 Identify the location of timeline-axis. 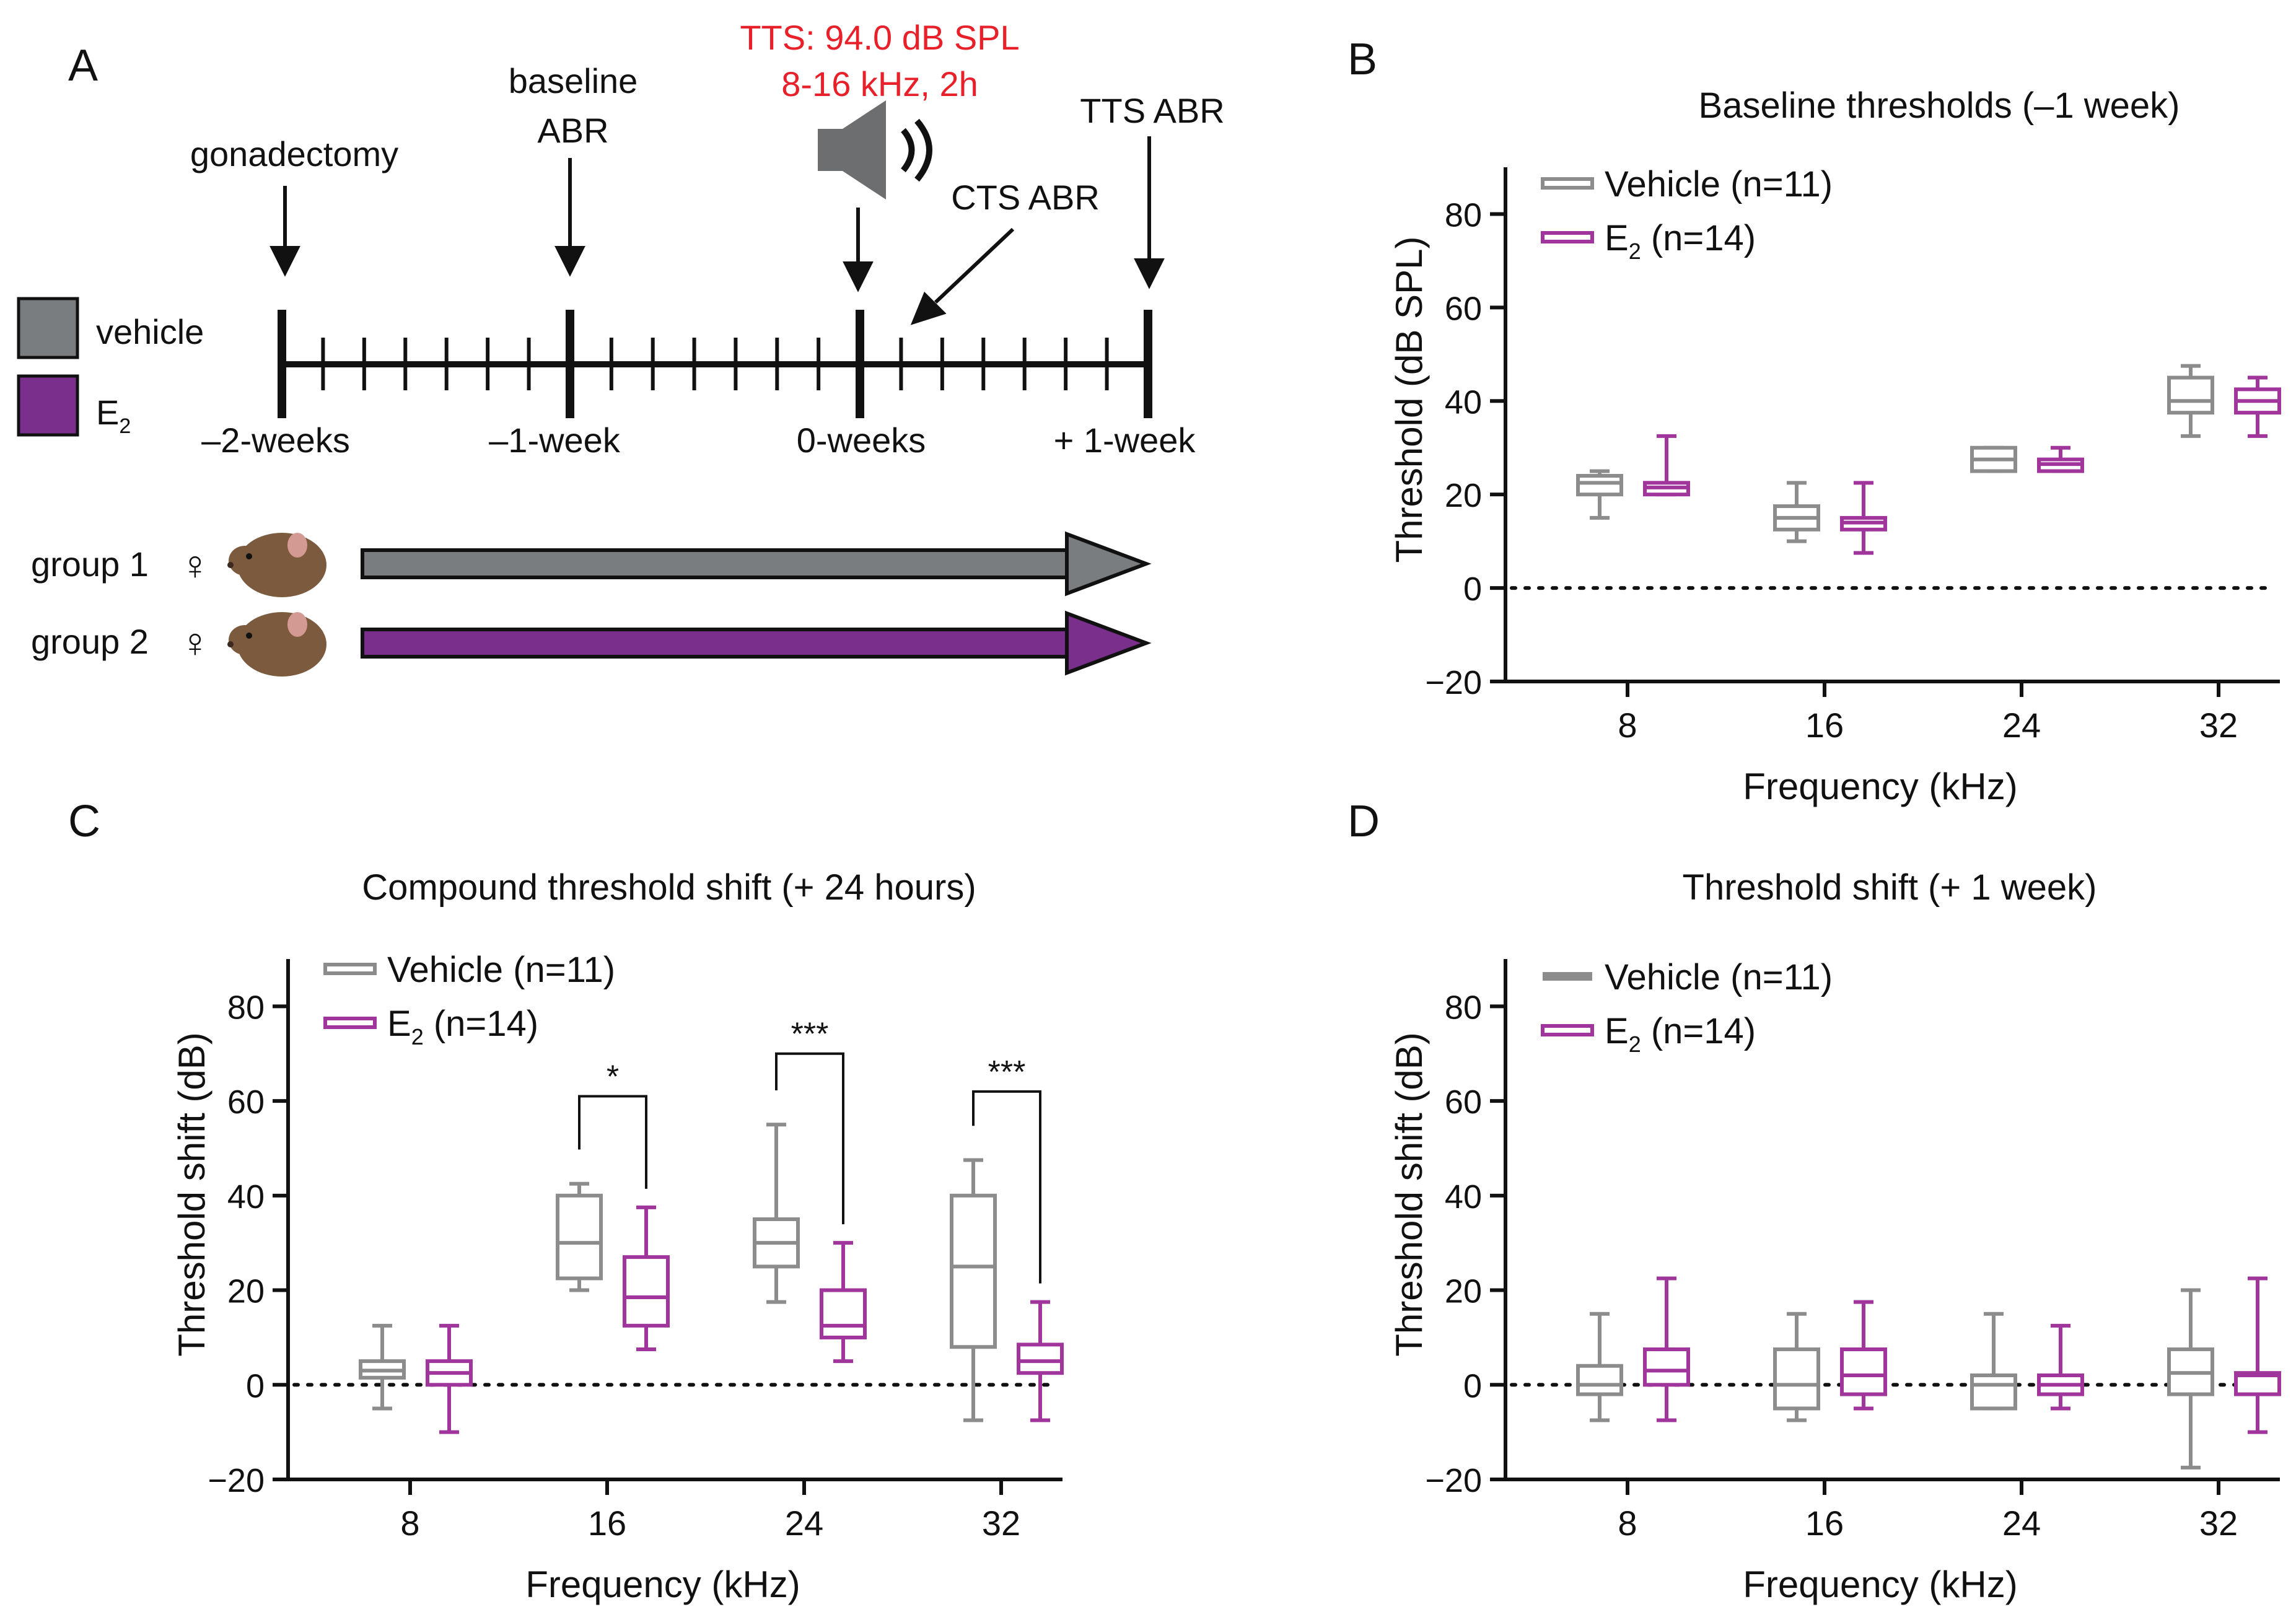
(715, 364).